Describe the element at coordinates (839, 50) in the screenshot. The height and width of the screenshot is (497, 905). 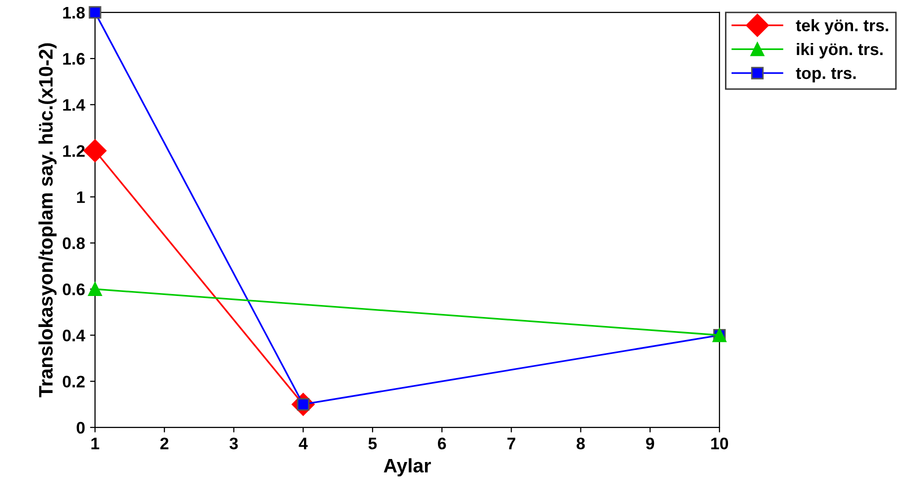
I see `legend-label: iki yön. trs.` at that location.